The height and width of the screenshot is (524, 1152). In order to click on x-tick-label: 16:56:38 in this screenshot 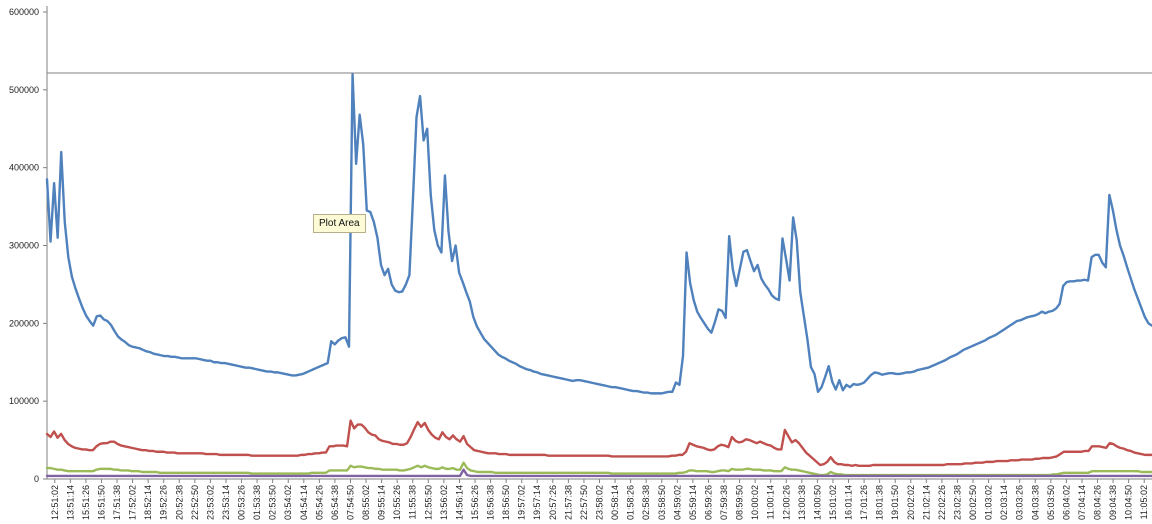, I will do `click(491, 502)`.